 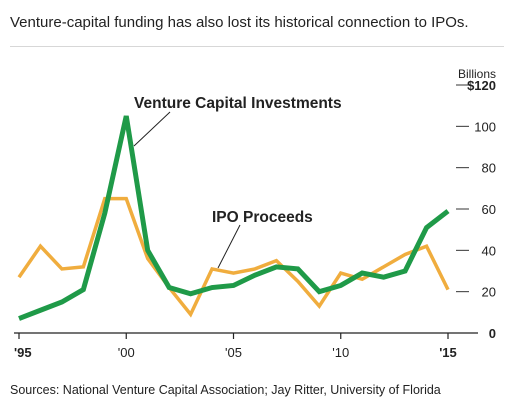 What do you see at coordinates (481, 85) in the screenshot?
I see `y-tick-label-120: $120` at bounding box center [481, 85].